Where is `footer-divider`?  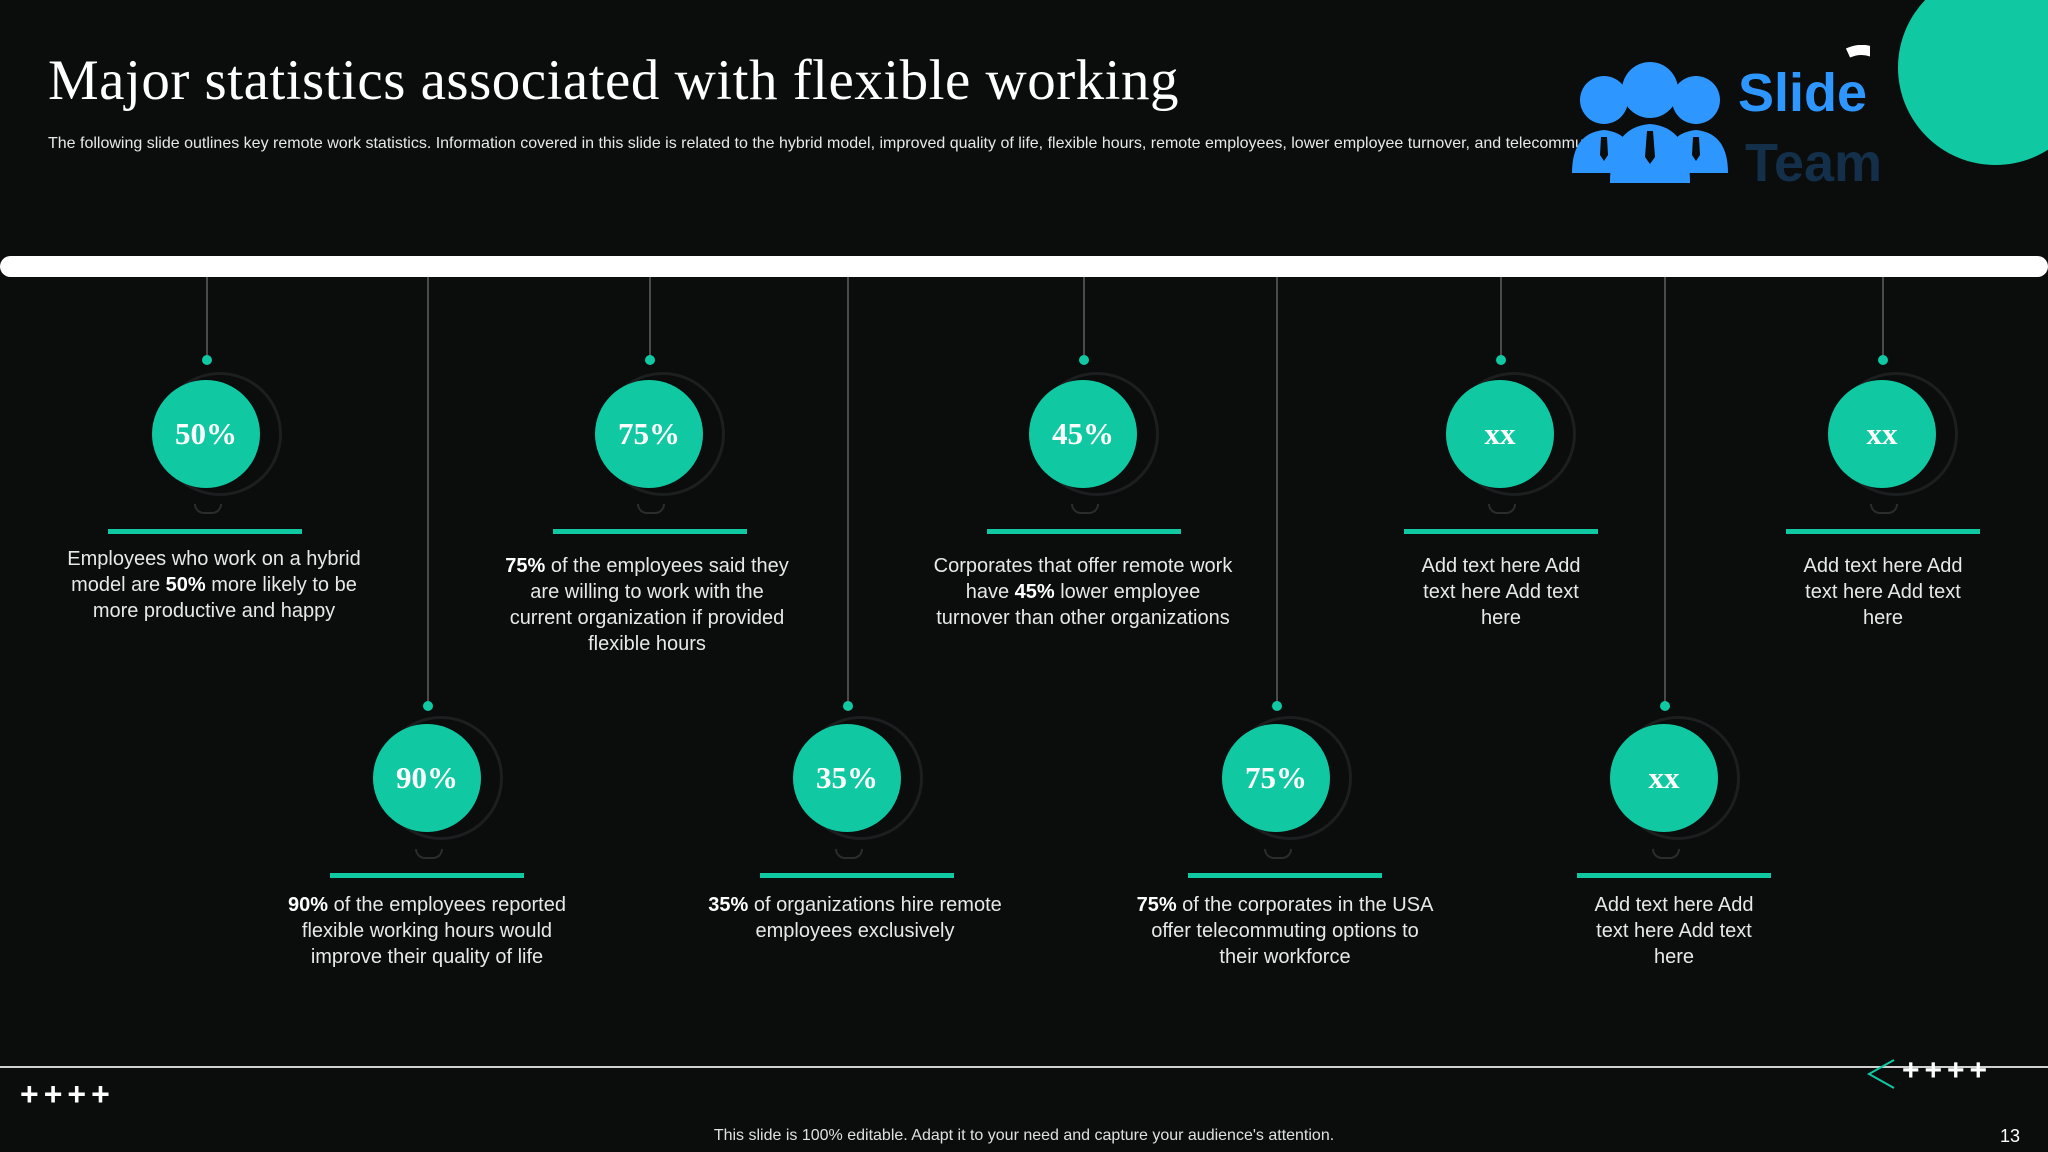
footer-divider is located at coordinates (1024, 1067).